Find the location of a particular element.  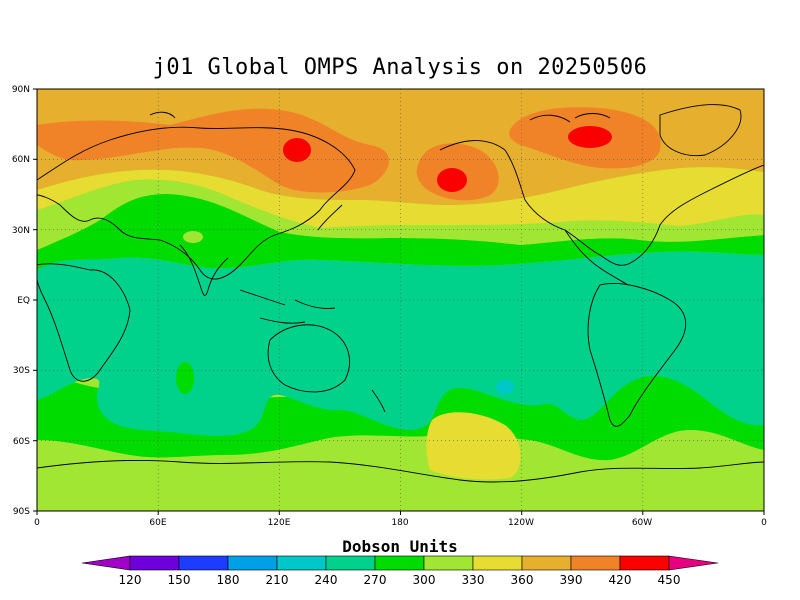

field-420-450-eurasia is located at coordinates (213, 150).